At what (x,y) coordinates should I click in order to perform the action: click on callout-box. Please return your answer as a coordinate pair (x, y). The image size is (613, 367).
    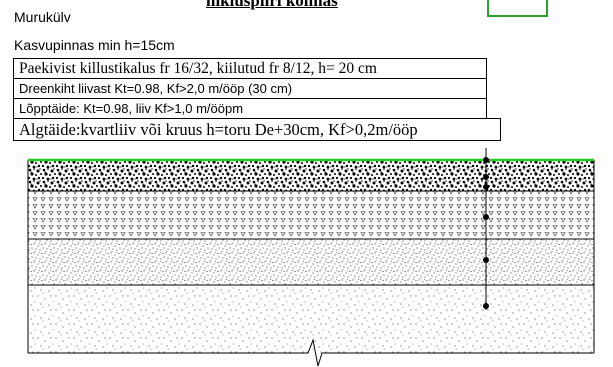
    Looking at the image, I should click on (517, 8).